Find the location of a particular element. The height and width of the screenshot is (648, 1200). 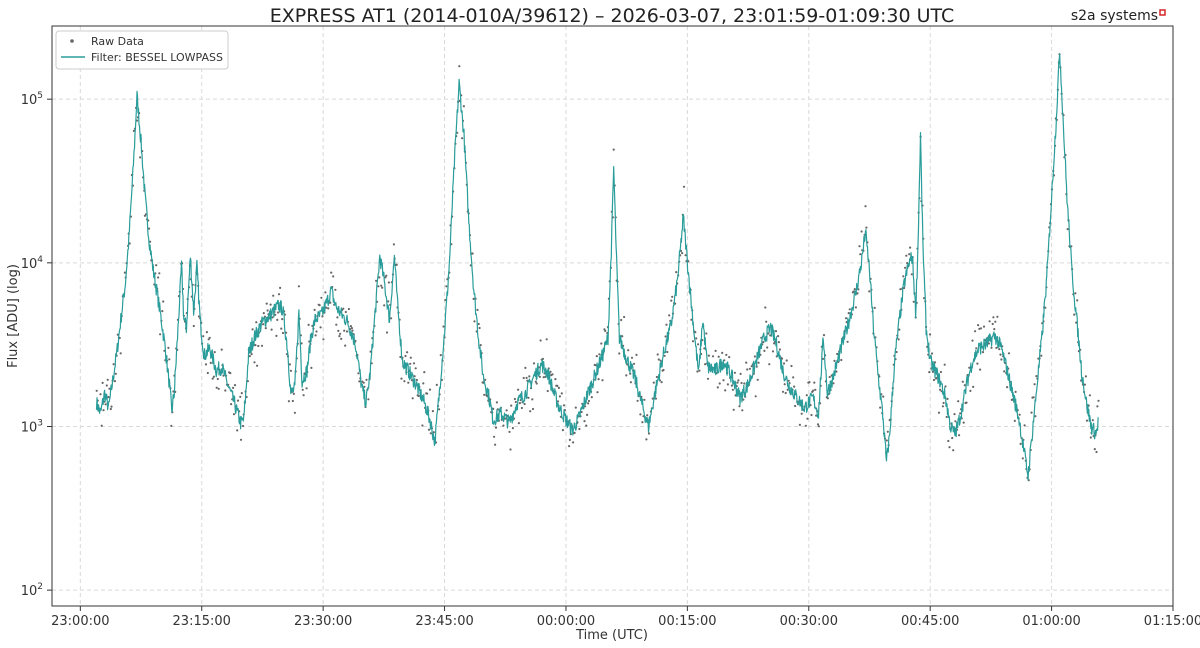

legend: Raw Data Filter: BESSEL LOWPASS is located at coordinates (142, 50).